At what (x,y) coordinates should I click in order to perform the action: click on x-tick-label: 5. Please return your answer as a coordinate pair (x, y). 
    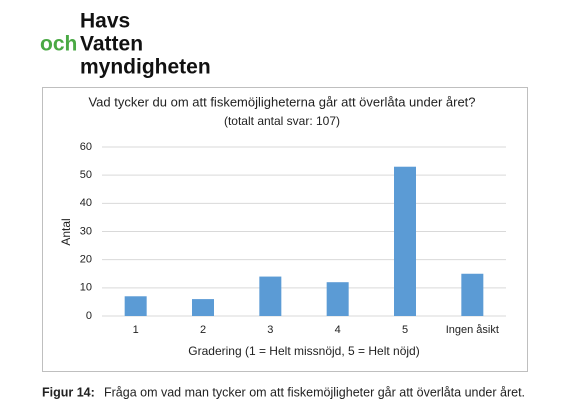
    Looking at the image, I should click on (405, 330).